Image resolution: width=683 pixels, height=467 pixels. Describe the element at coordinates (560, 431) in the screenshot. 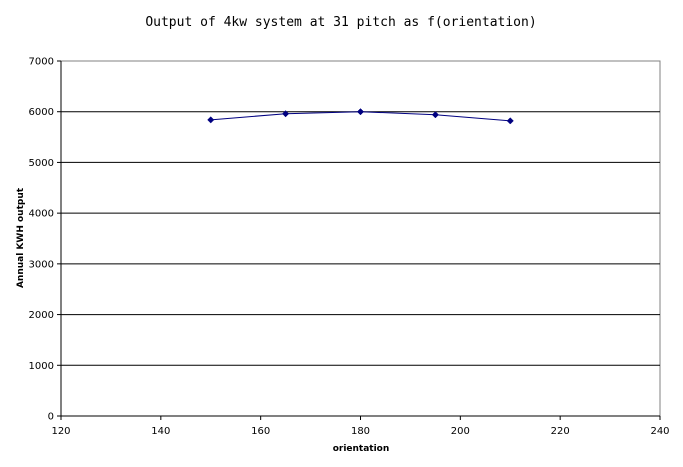

I see `x-tick-label: 220` at that location.